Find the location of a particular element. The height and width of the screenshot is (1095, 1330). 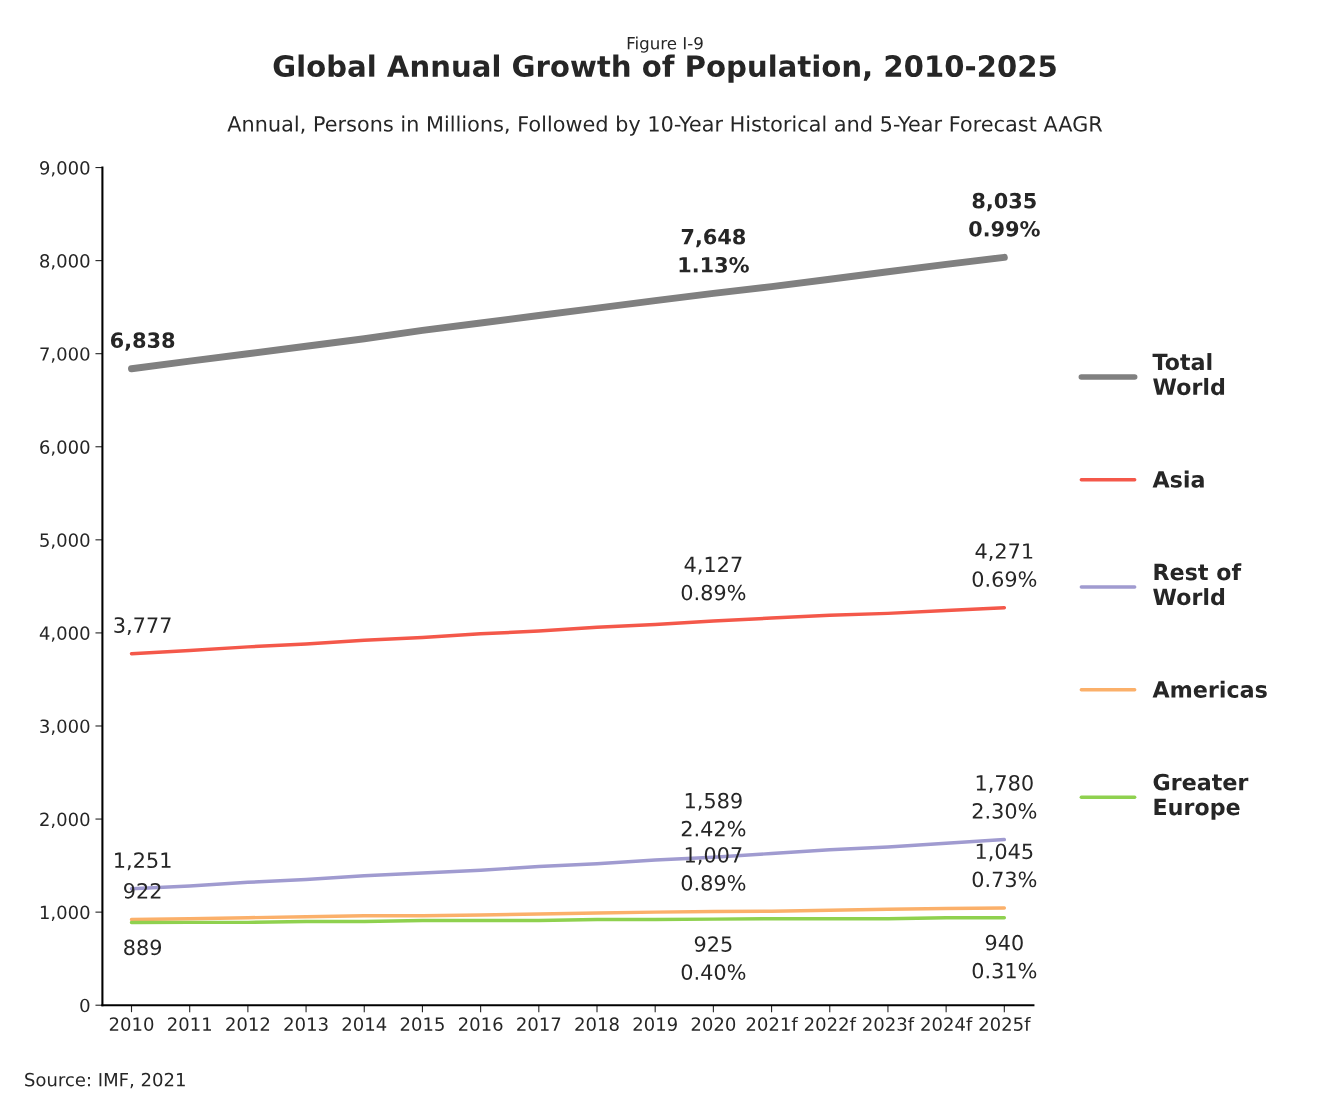

data-label: 922 is located at coordinates (142, 890).